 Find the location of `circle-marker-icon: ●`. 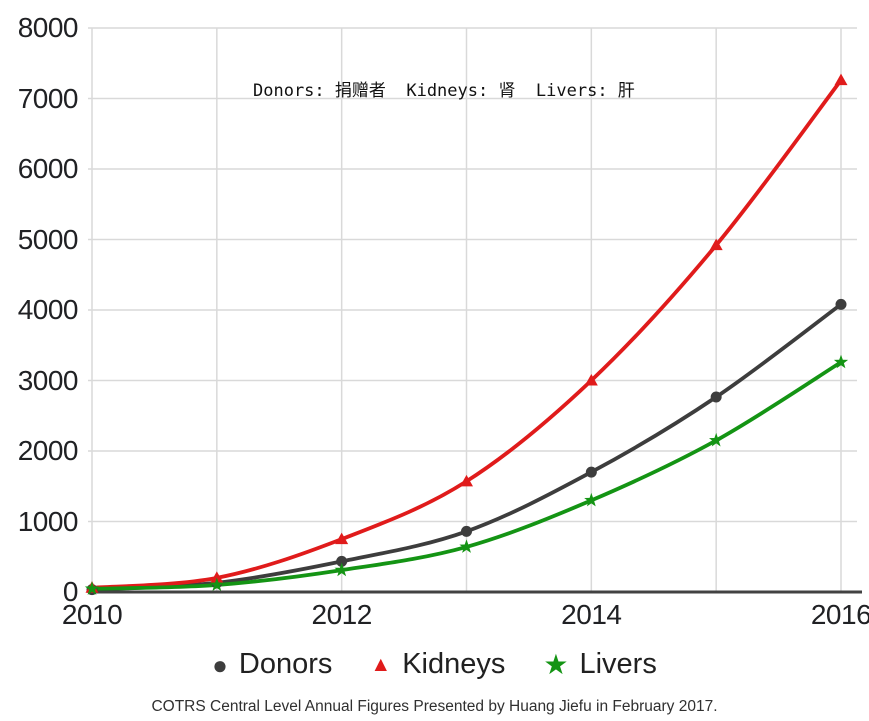

circle-marker-icon: ● is located at coordinates (220, 664).